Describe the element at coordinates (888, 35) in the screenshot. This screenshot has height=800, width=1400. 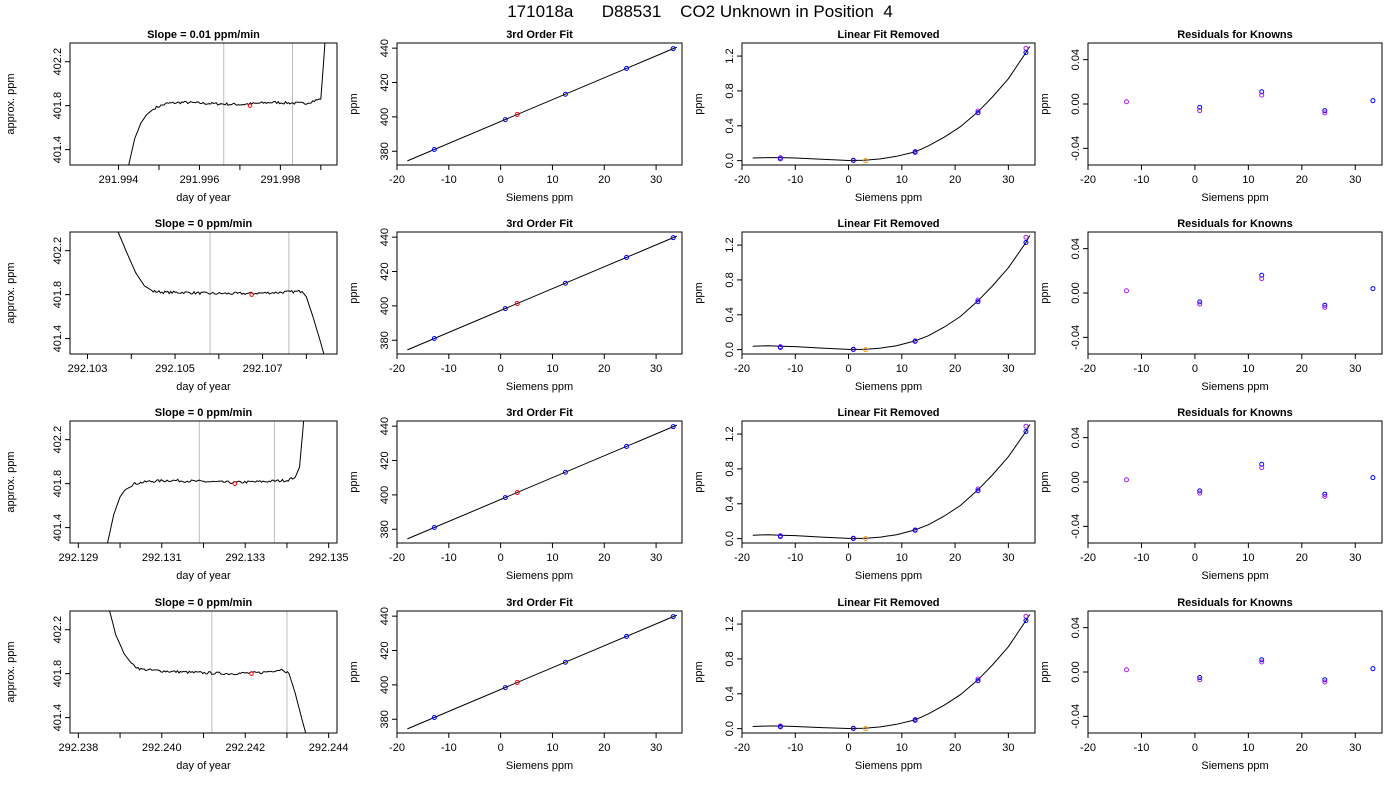
I see `panel-title: Linear Fit Removed` at that location.